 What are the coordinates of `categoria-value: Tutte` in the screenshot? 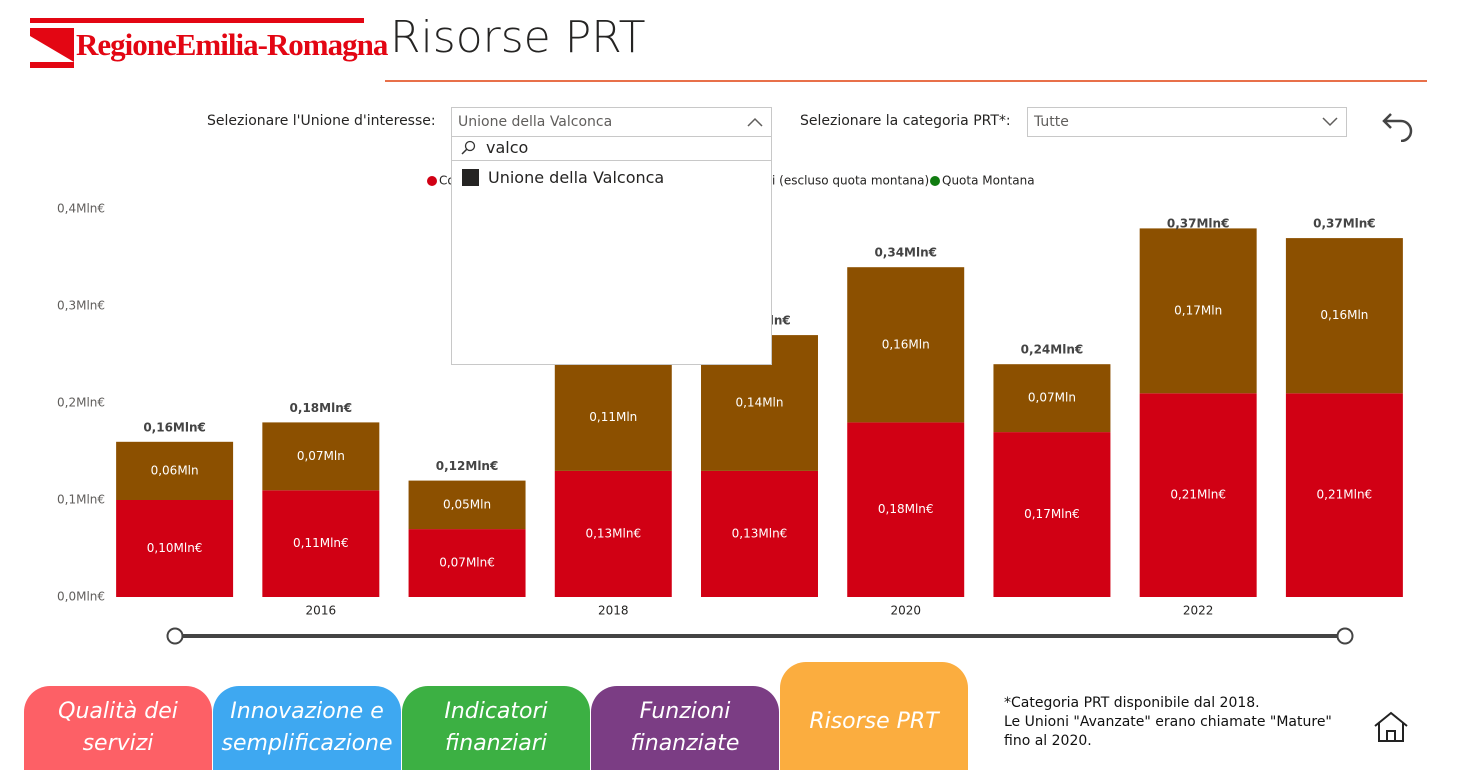 It's located at (1051, 122).